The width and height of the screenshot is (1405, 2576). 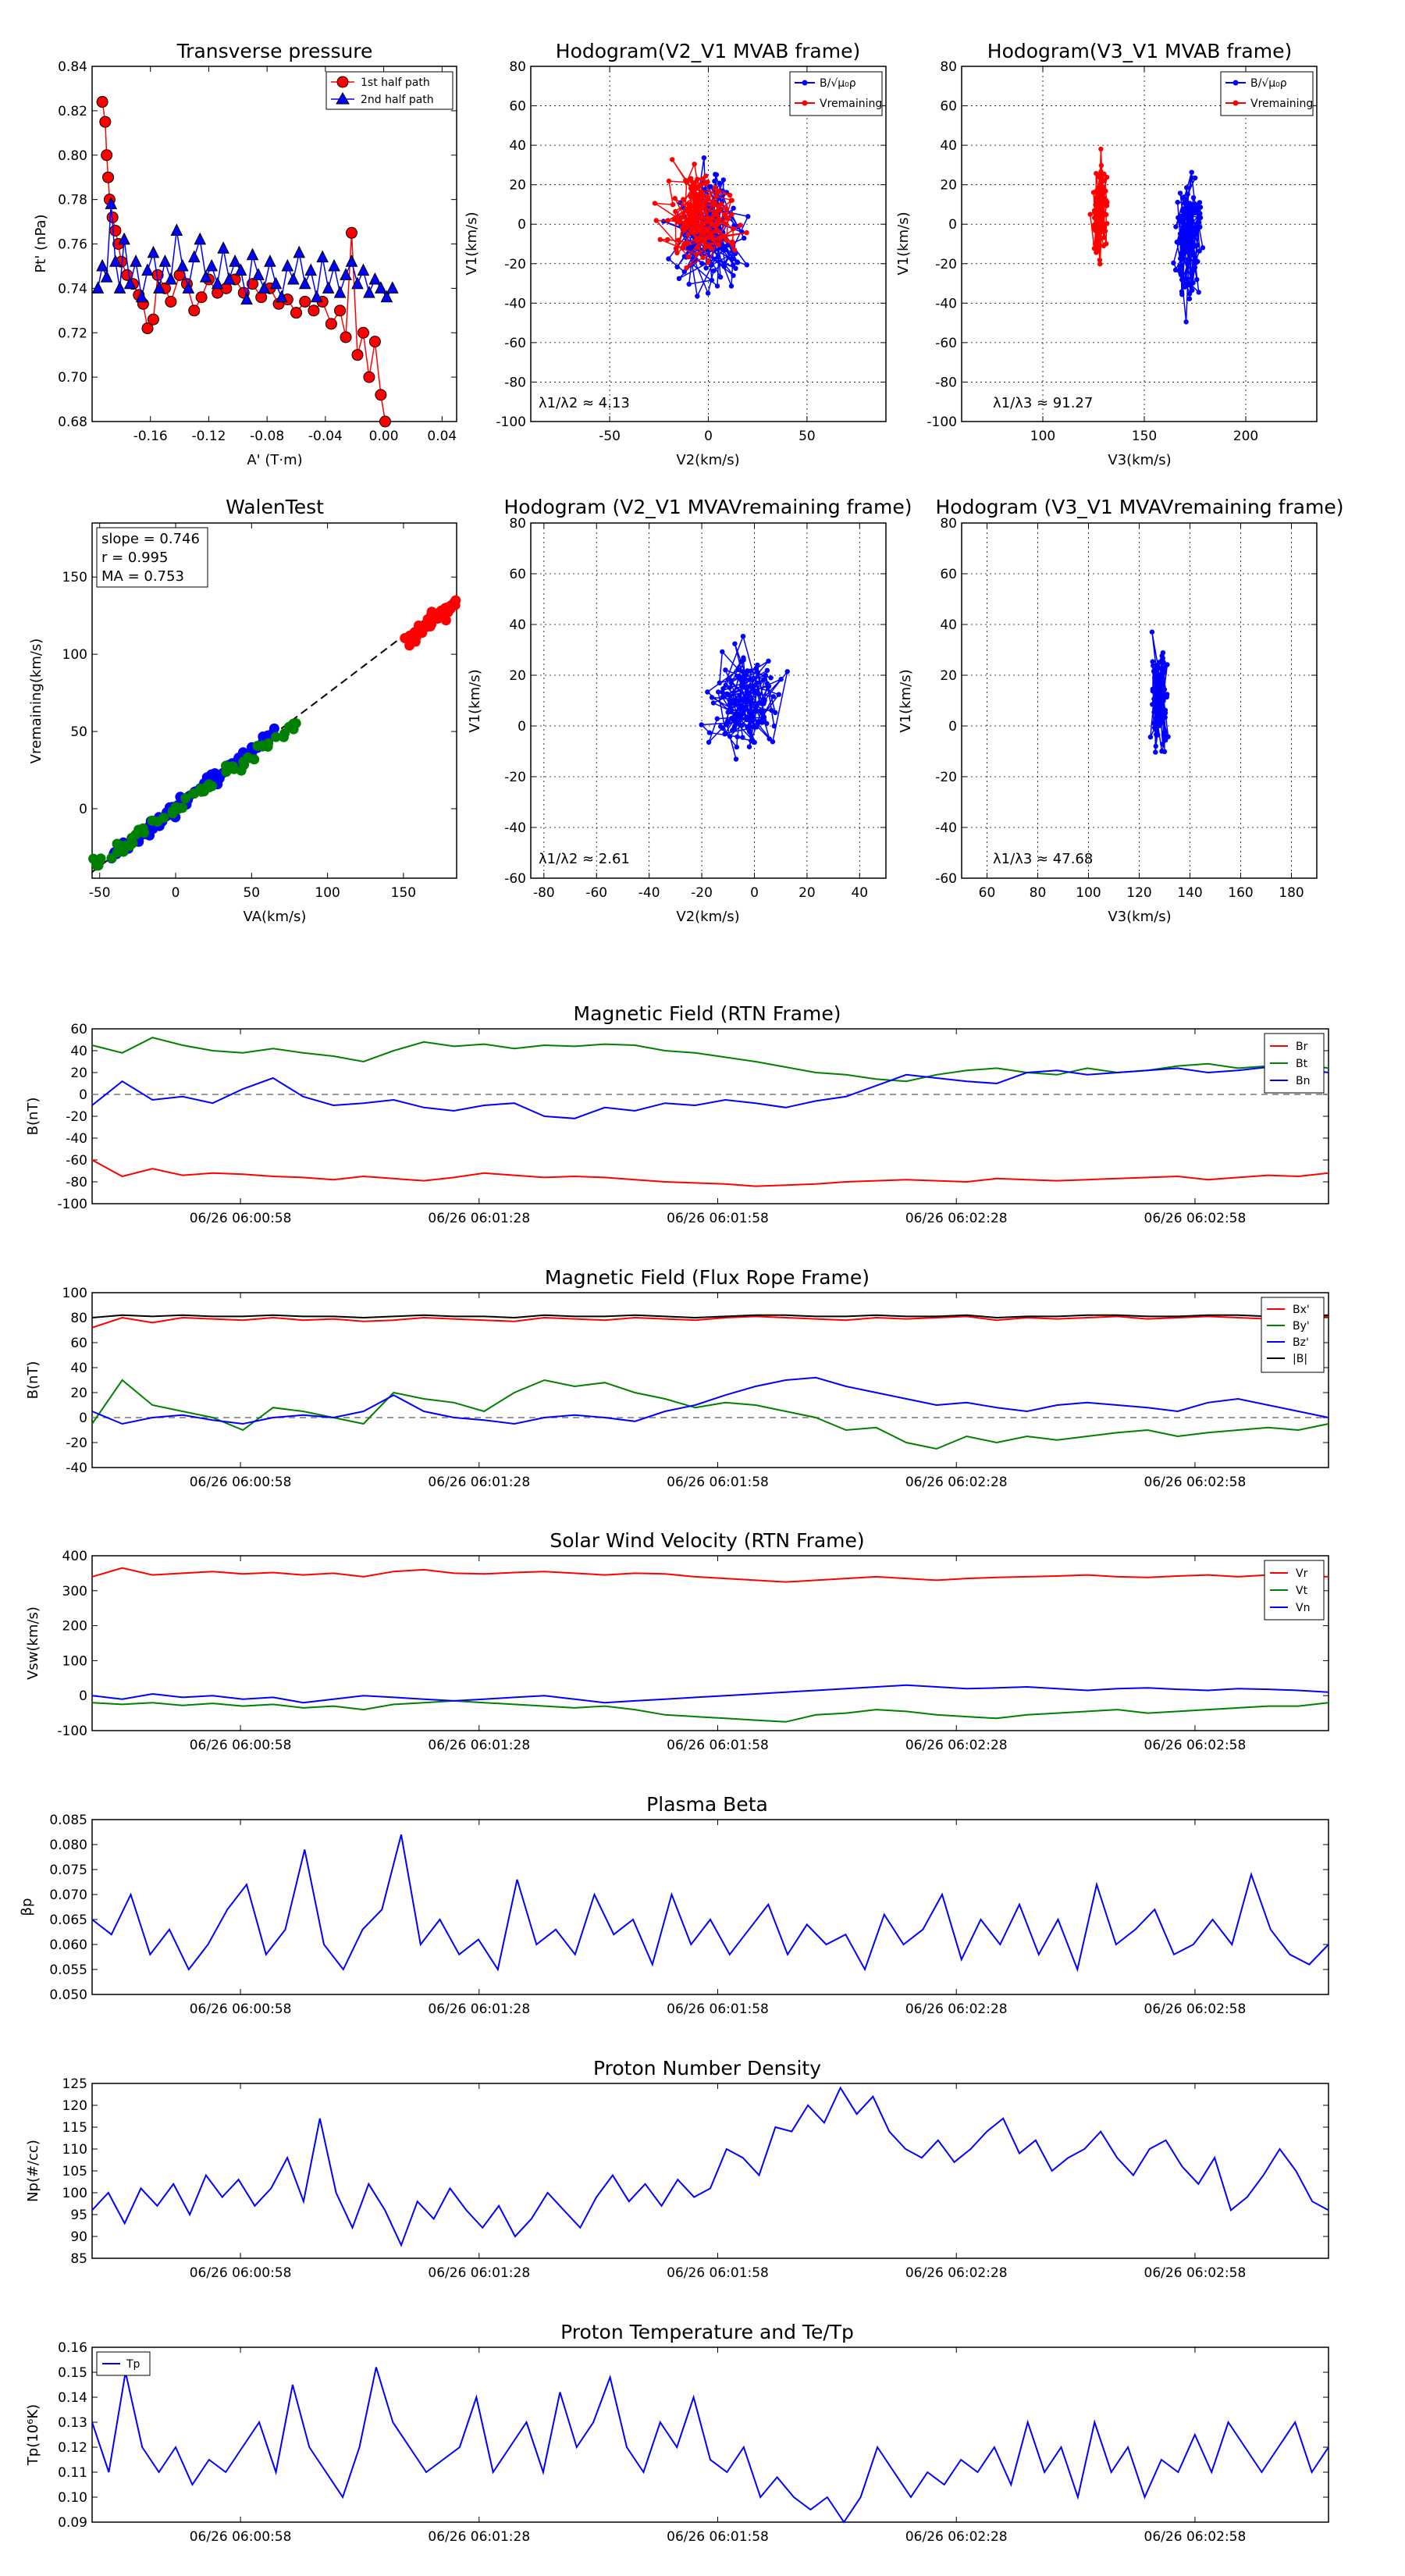 What do you see at coordinates (1240, 893) in the screenshot?
I see `x-tick-label: 160` at bounding box center [1240, 893].